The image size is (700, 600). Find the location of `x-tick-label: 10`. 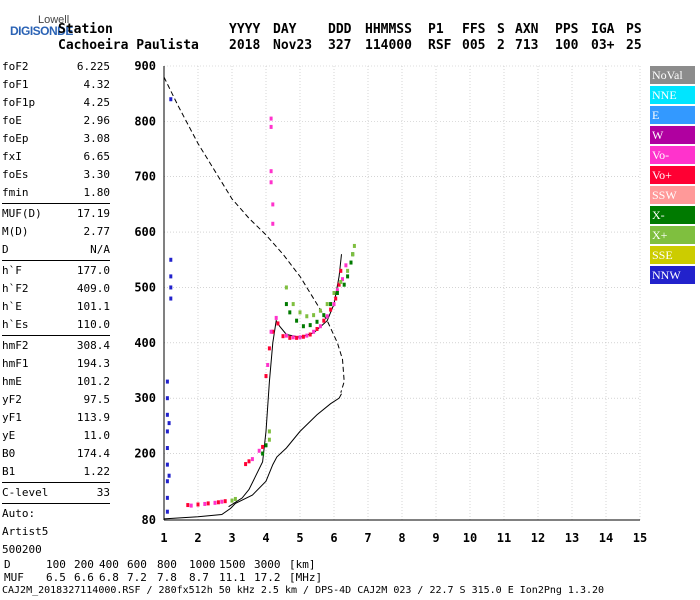

x-tick-label: 10 is located at coordinates (470, 538).